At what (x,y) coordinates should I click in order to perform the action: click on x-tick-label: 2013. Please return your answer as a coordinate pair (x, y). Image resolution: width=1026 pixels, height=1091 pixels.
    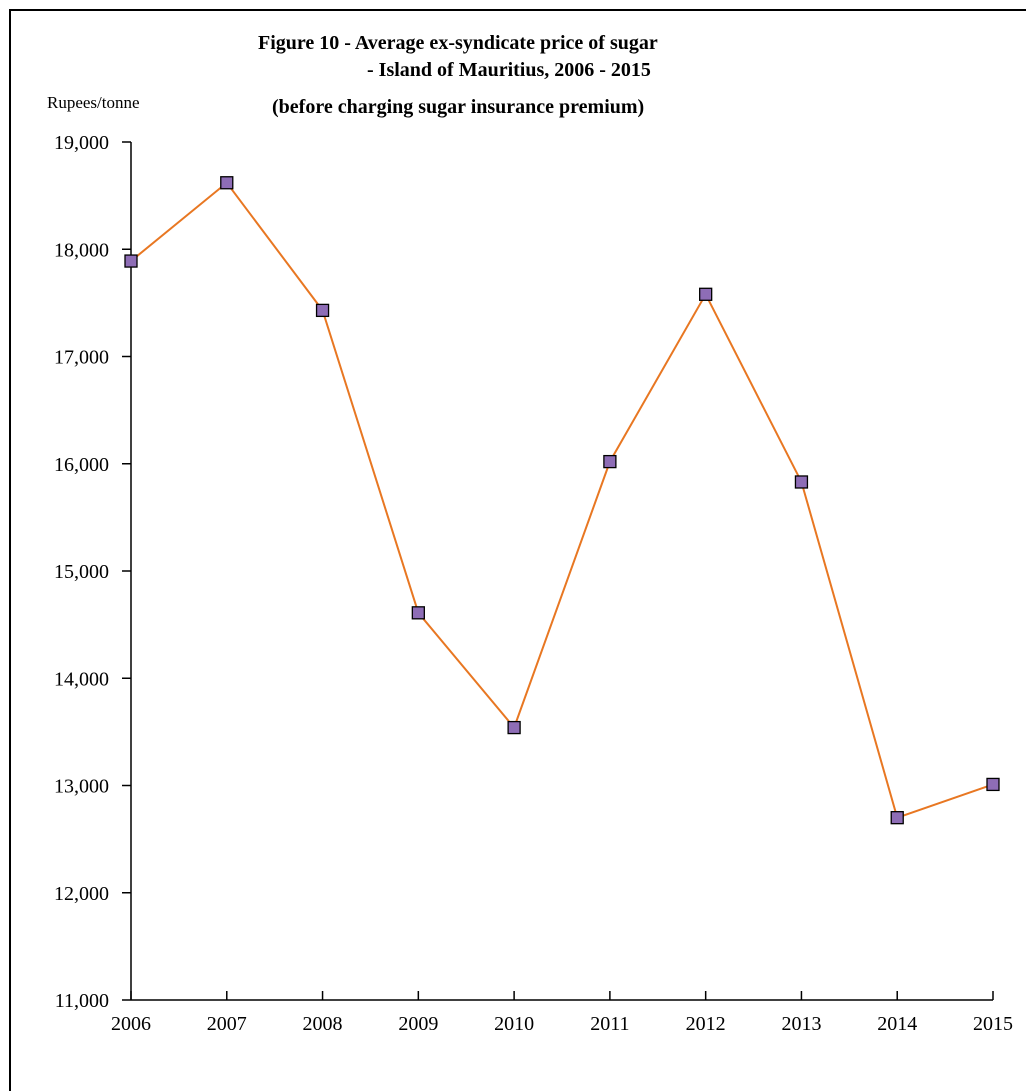
    Looking at the image, I should click on (801, 1024).